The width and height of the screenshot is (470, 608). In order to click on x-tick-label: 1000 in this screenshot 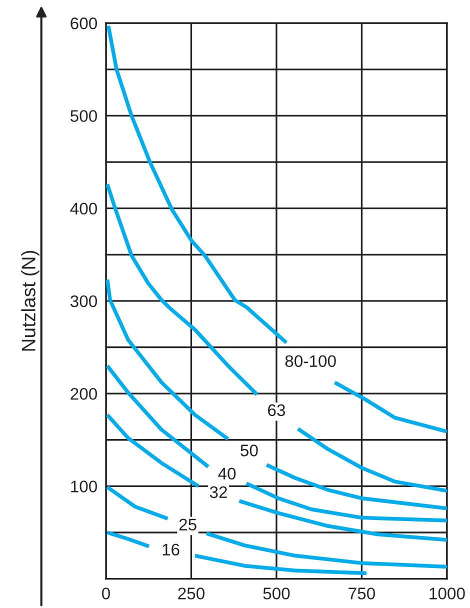, I will do `click(447, 594)`.